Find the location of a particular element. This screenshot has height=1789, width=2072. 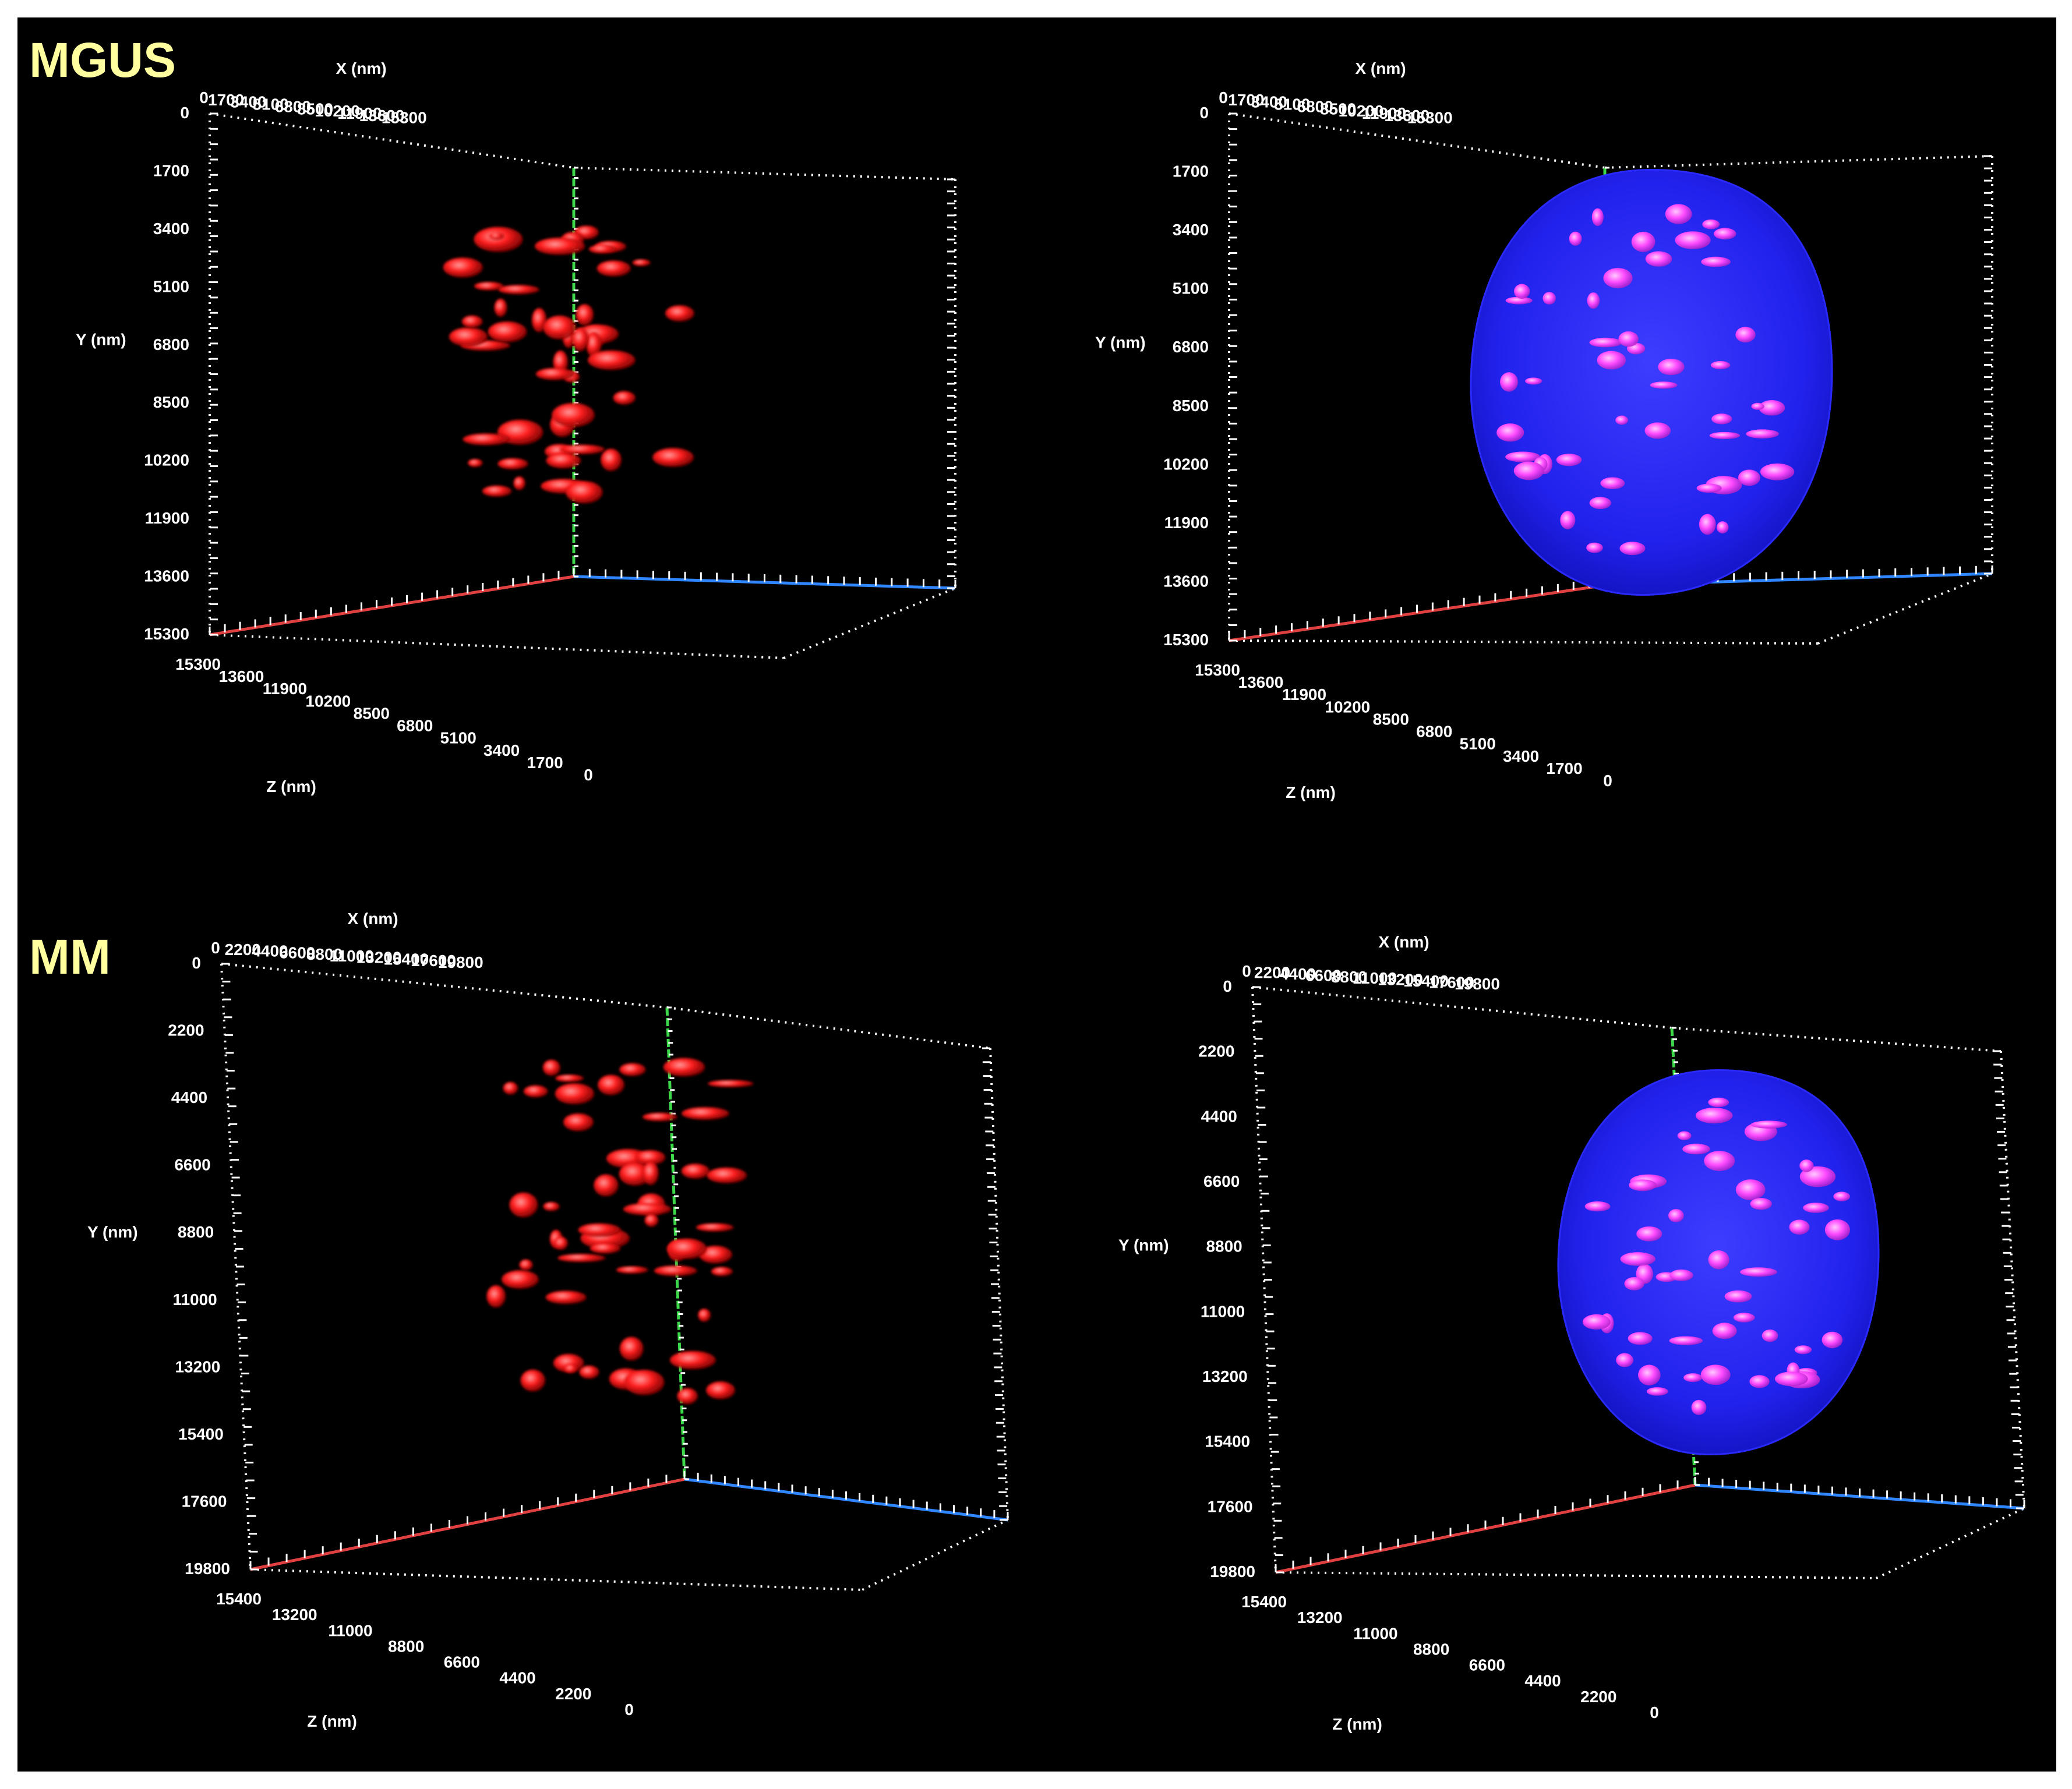

x-tick-label: 6800 is located at coordinates (1315, 106).